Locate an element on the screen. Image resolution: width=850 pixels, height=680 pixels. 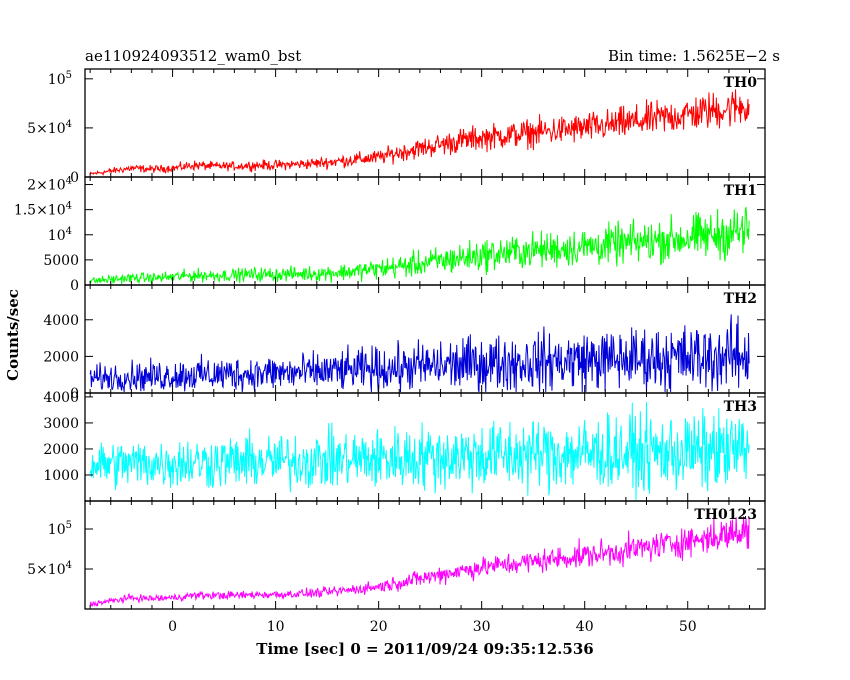
channel-label: TH0 is located at coordinates (741, 83).